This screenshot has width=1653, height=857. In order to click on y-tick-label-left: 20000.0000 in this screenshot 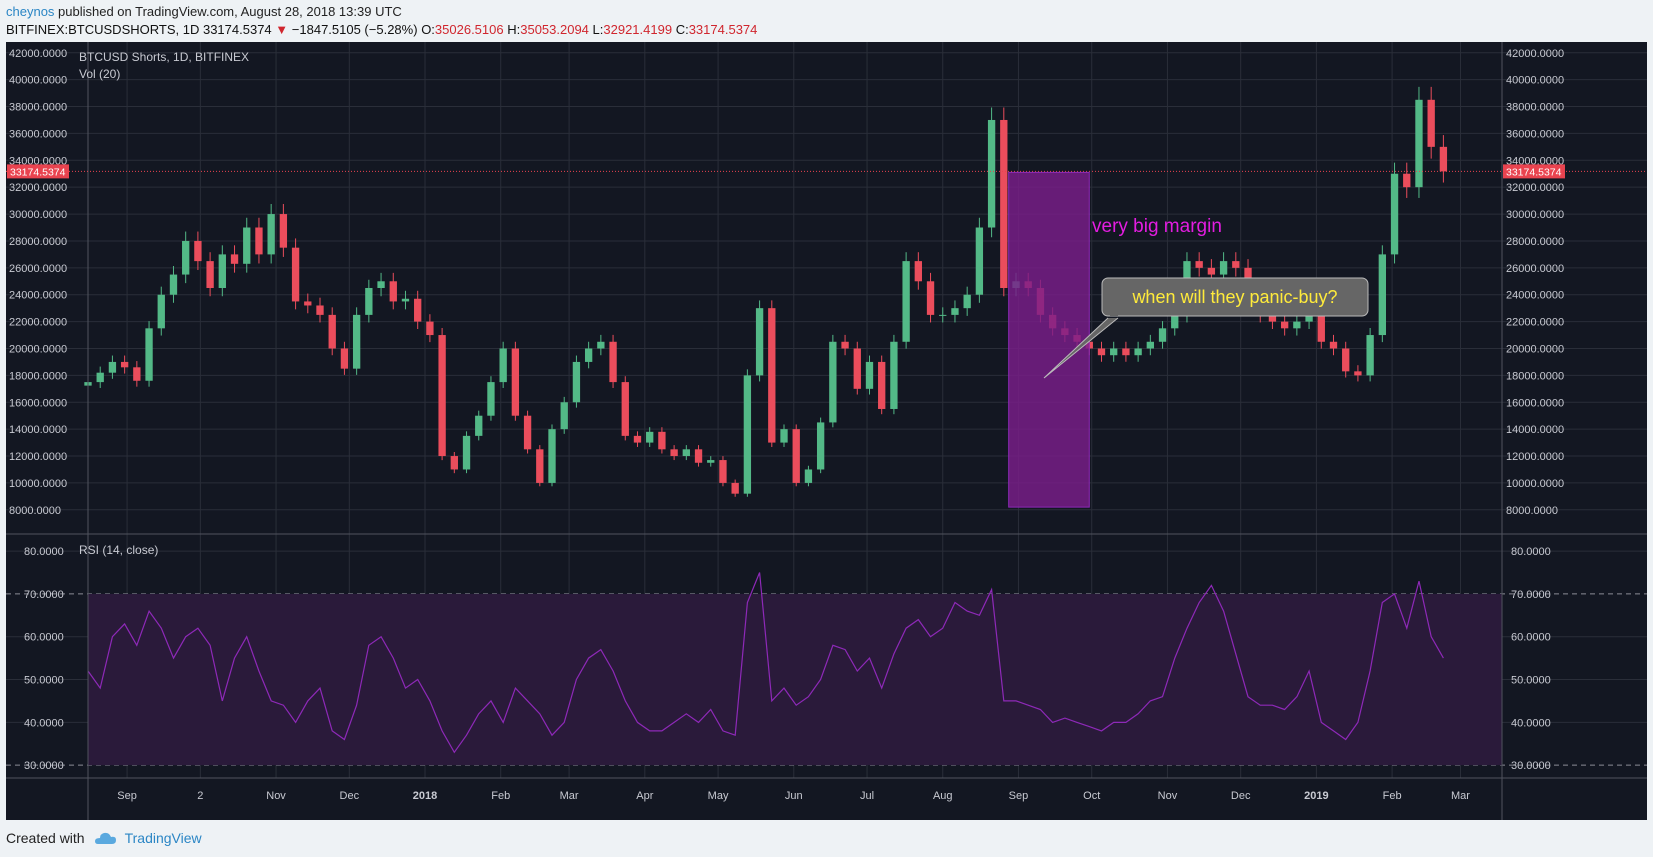, I will do `click(38, 349)`.